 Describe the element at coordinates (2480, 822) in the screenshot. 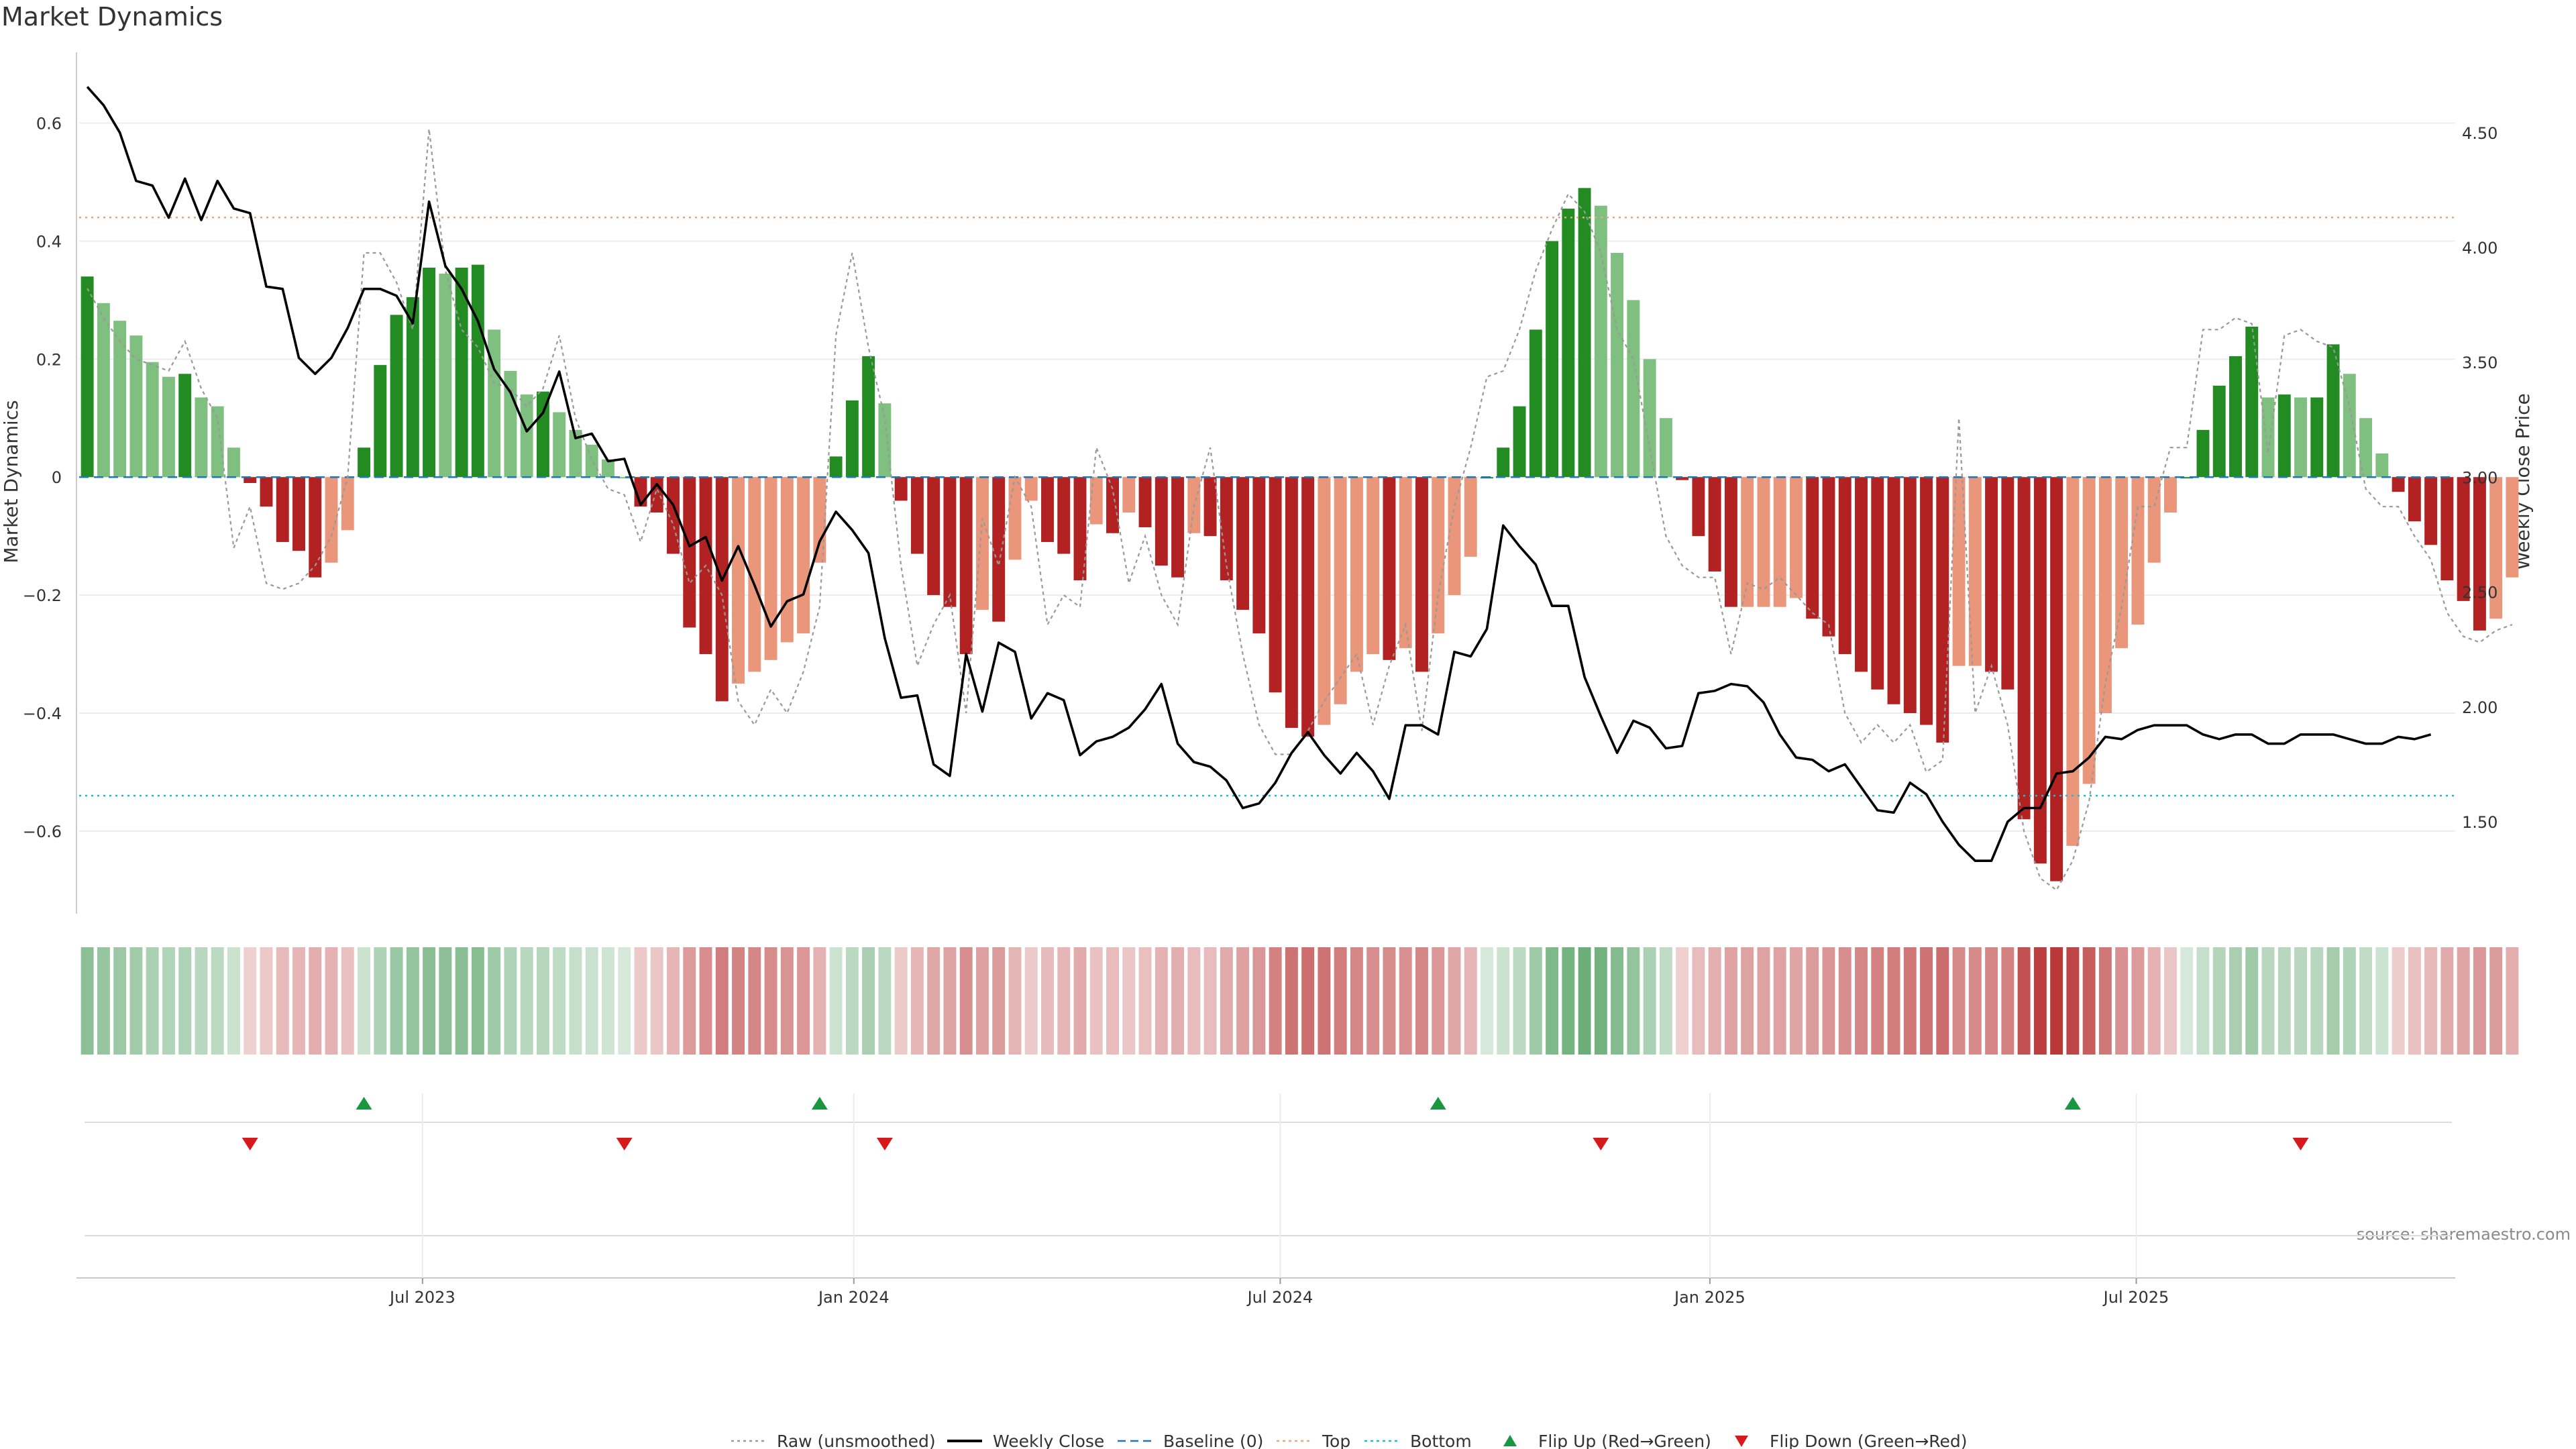

I see `y2-tick-label: 1.50` at that location.